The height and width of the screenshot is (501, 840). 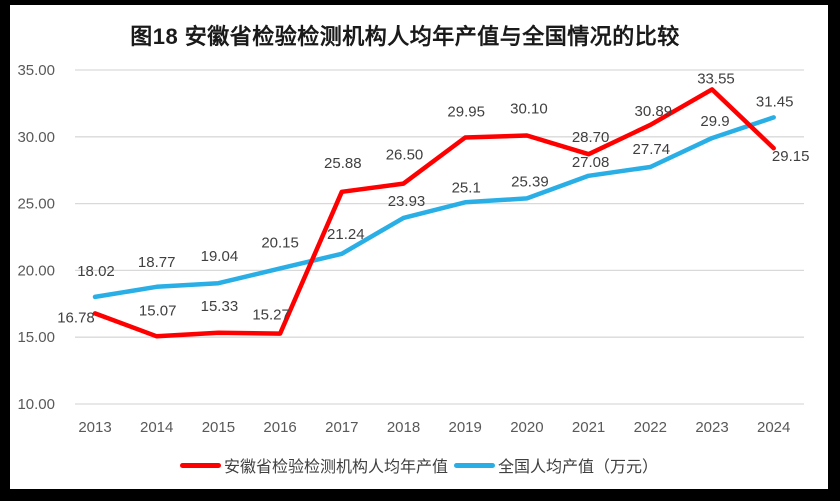 I want to click on x-tick-label: 2019, so click(x=465, y=427).